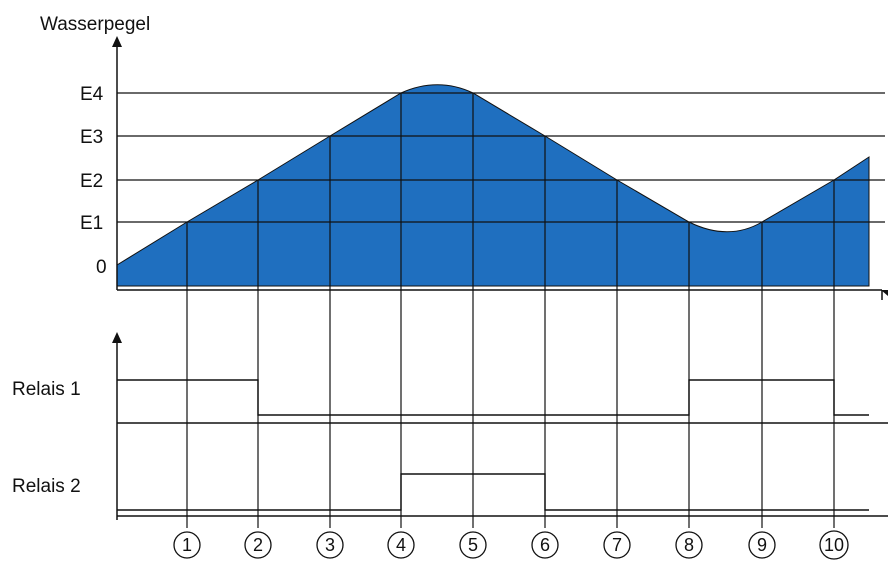 This screenshot has height=567, width=888. I want to click on marker-number-4: 4, so click(401, 545).